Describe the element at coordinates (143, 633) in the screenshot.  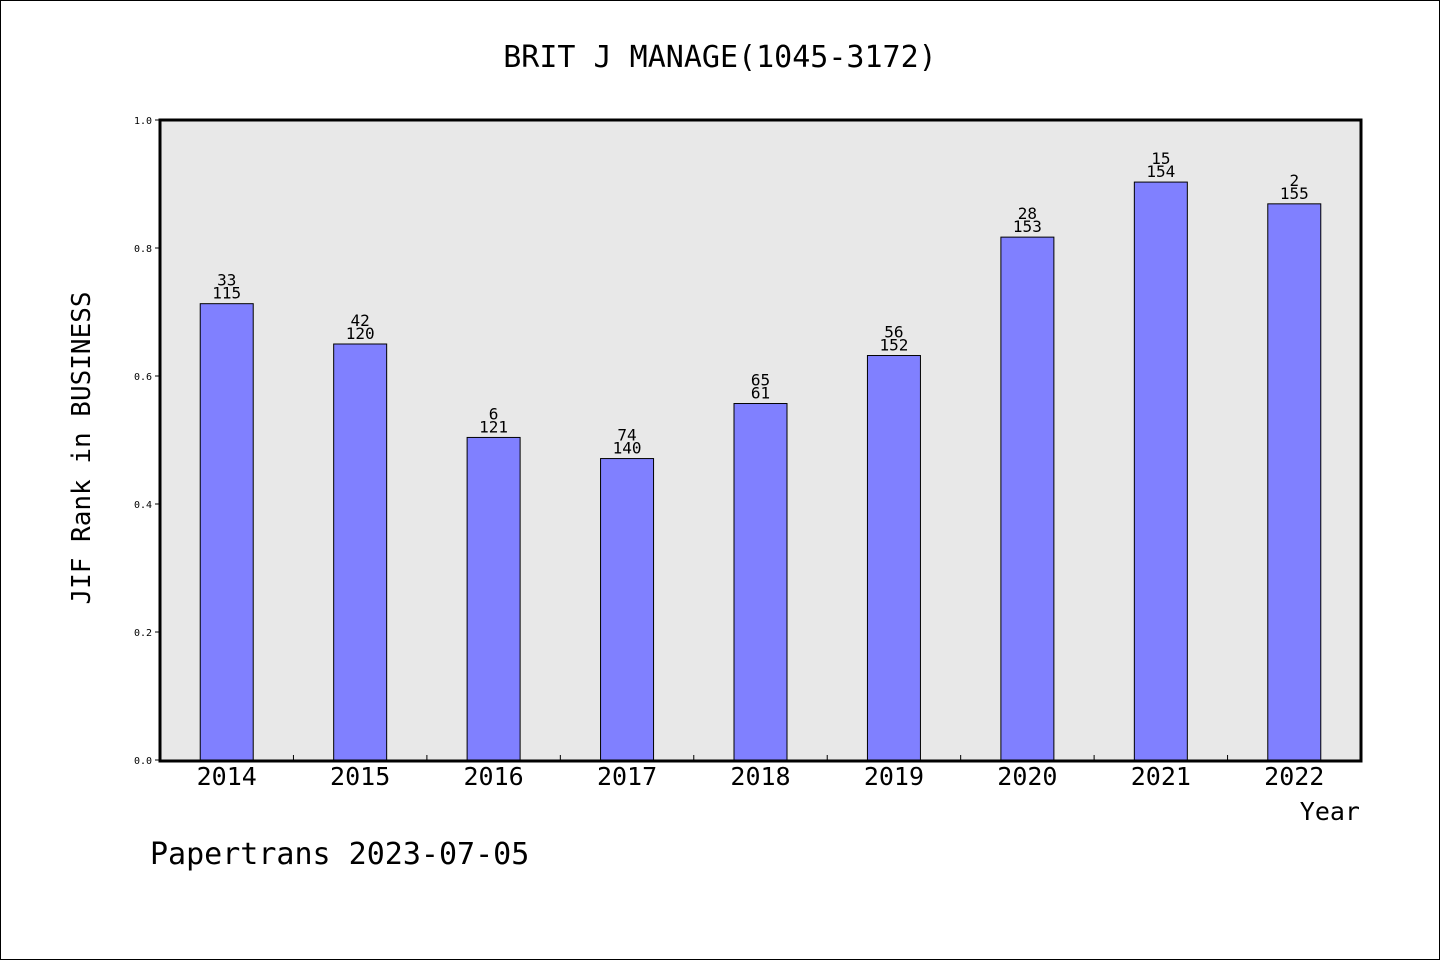
I see `y-tick-label: 0.2` at that location.